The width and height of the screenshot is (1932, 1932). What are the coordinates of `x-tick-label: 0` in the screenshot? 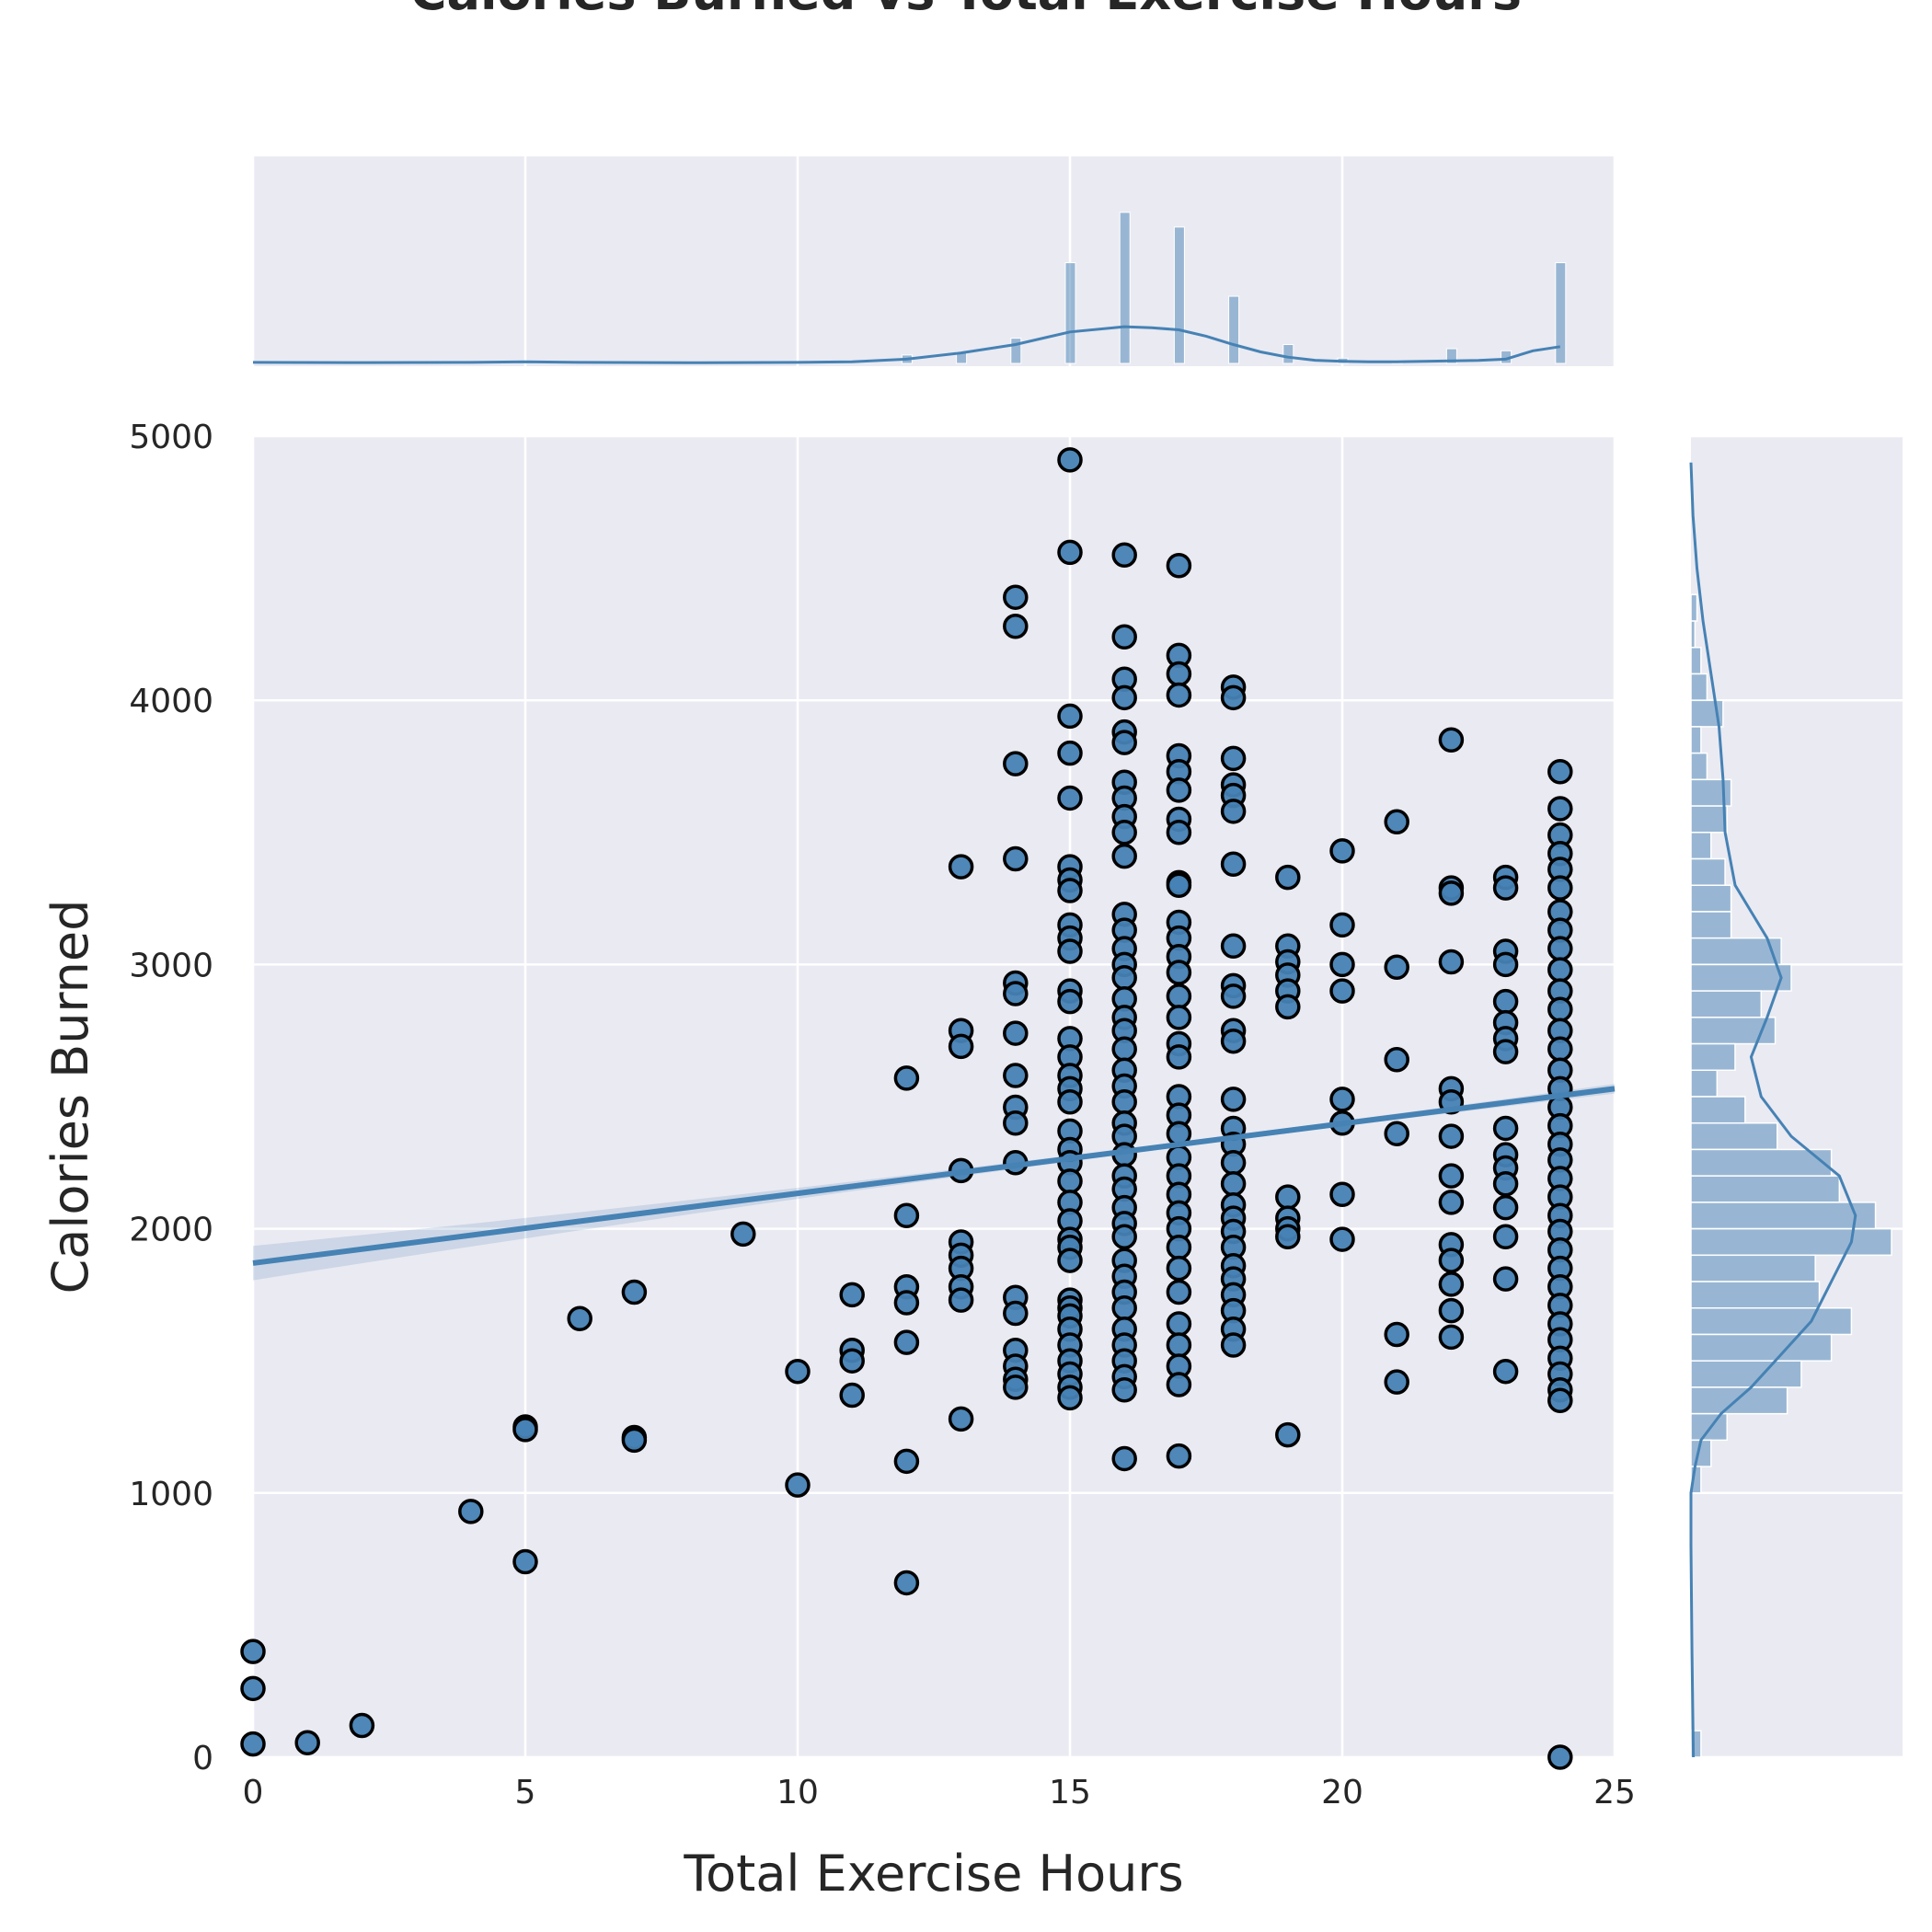 It's located at (253, 1792).